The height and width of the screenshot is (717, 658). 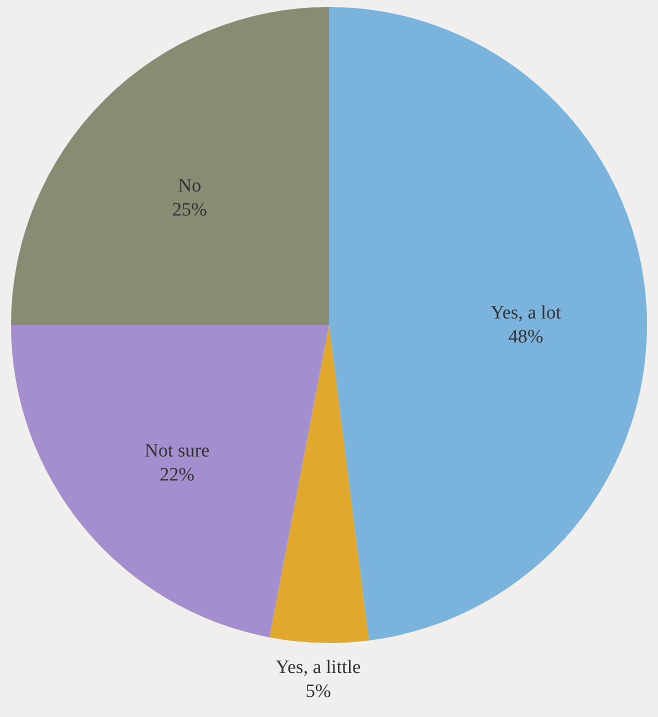 What do you see at coordinates (177, 475) in the screenshot?
I see `data-label: 22%` at bounding box center [177, 475].